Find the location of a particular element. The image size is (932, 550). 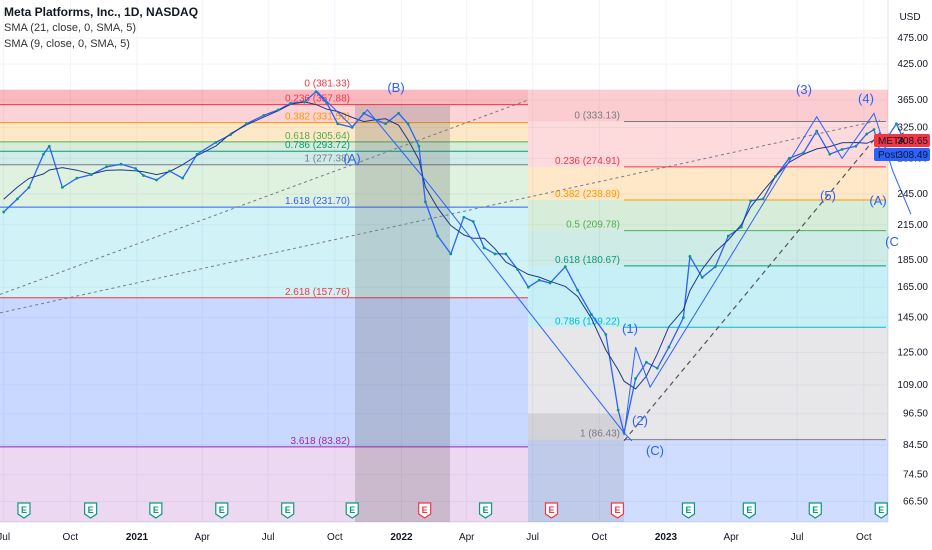

y-tick-label: 109.00 is located at coordinates (912, 385).